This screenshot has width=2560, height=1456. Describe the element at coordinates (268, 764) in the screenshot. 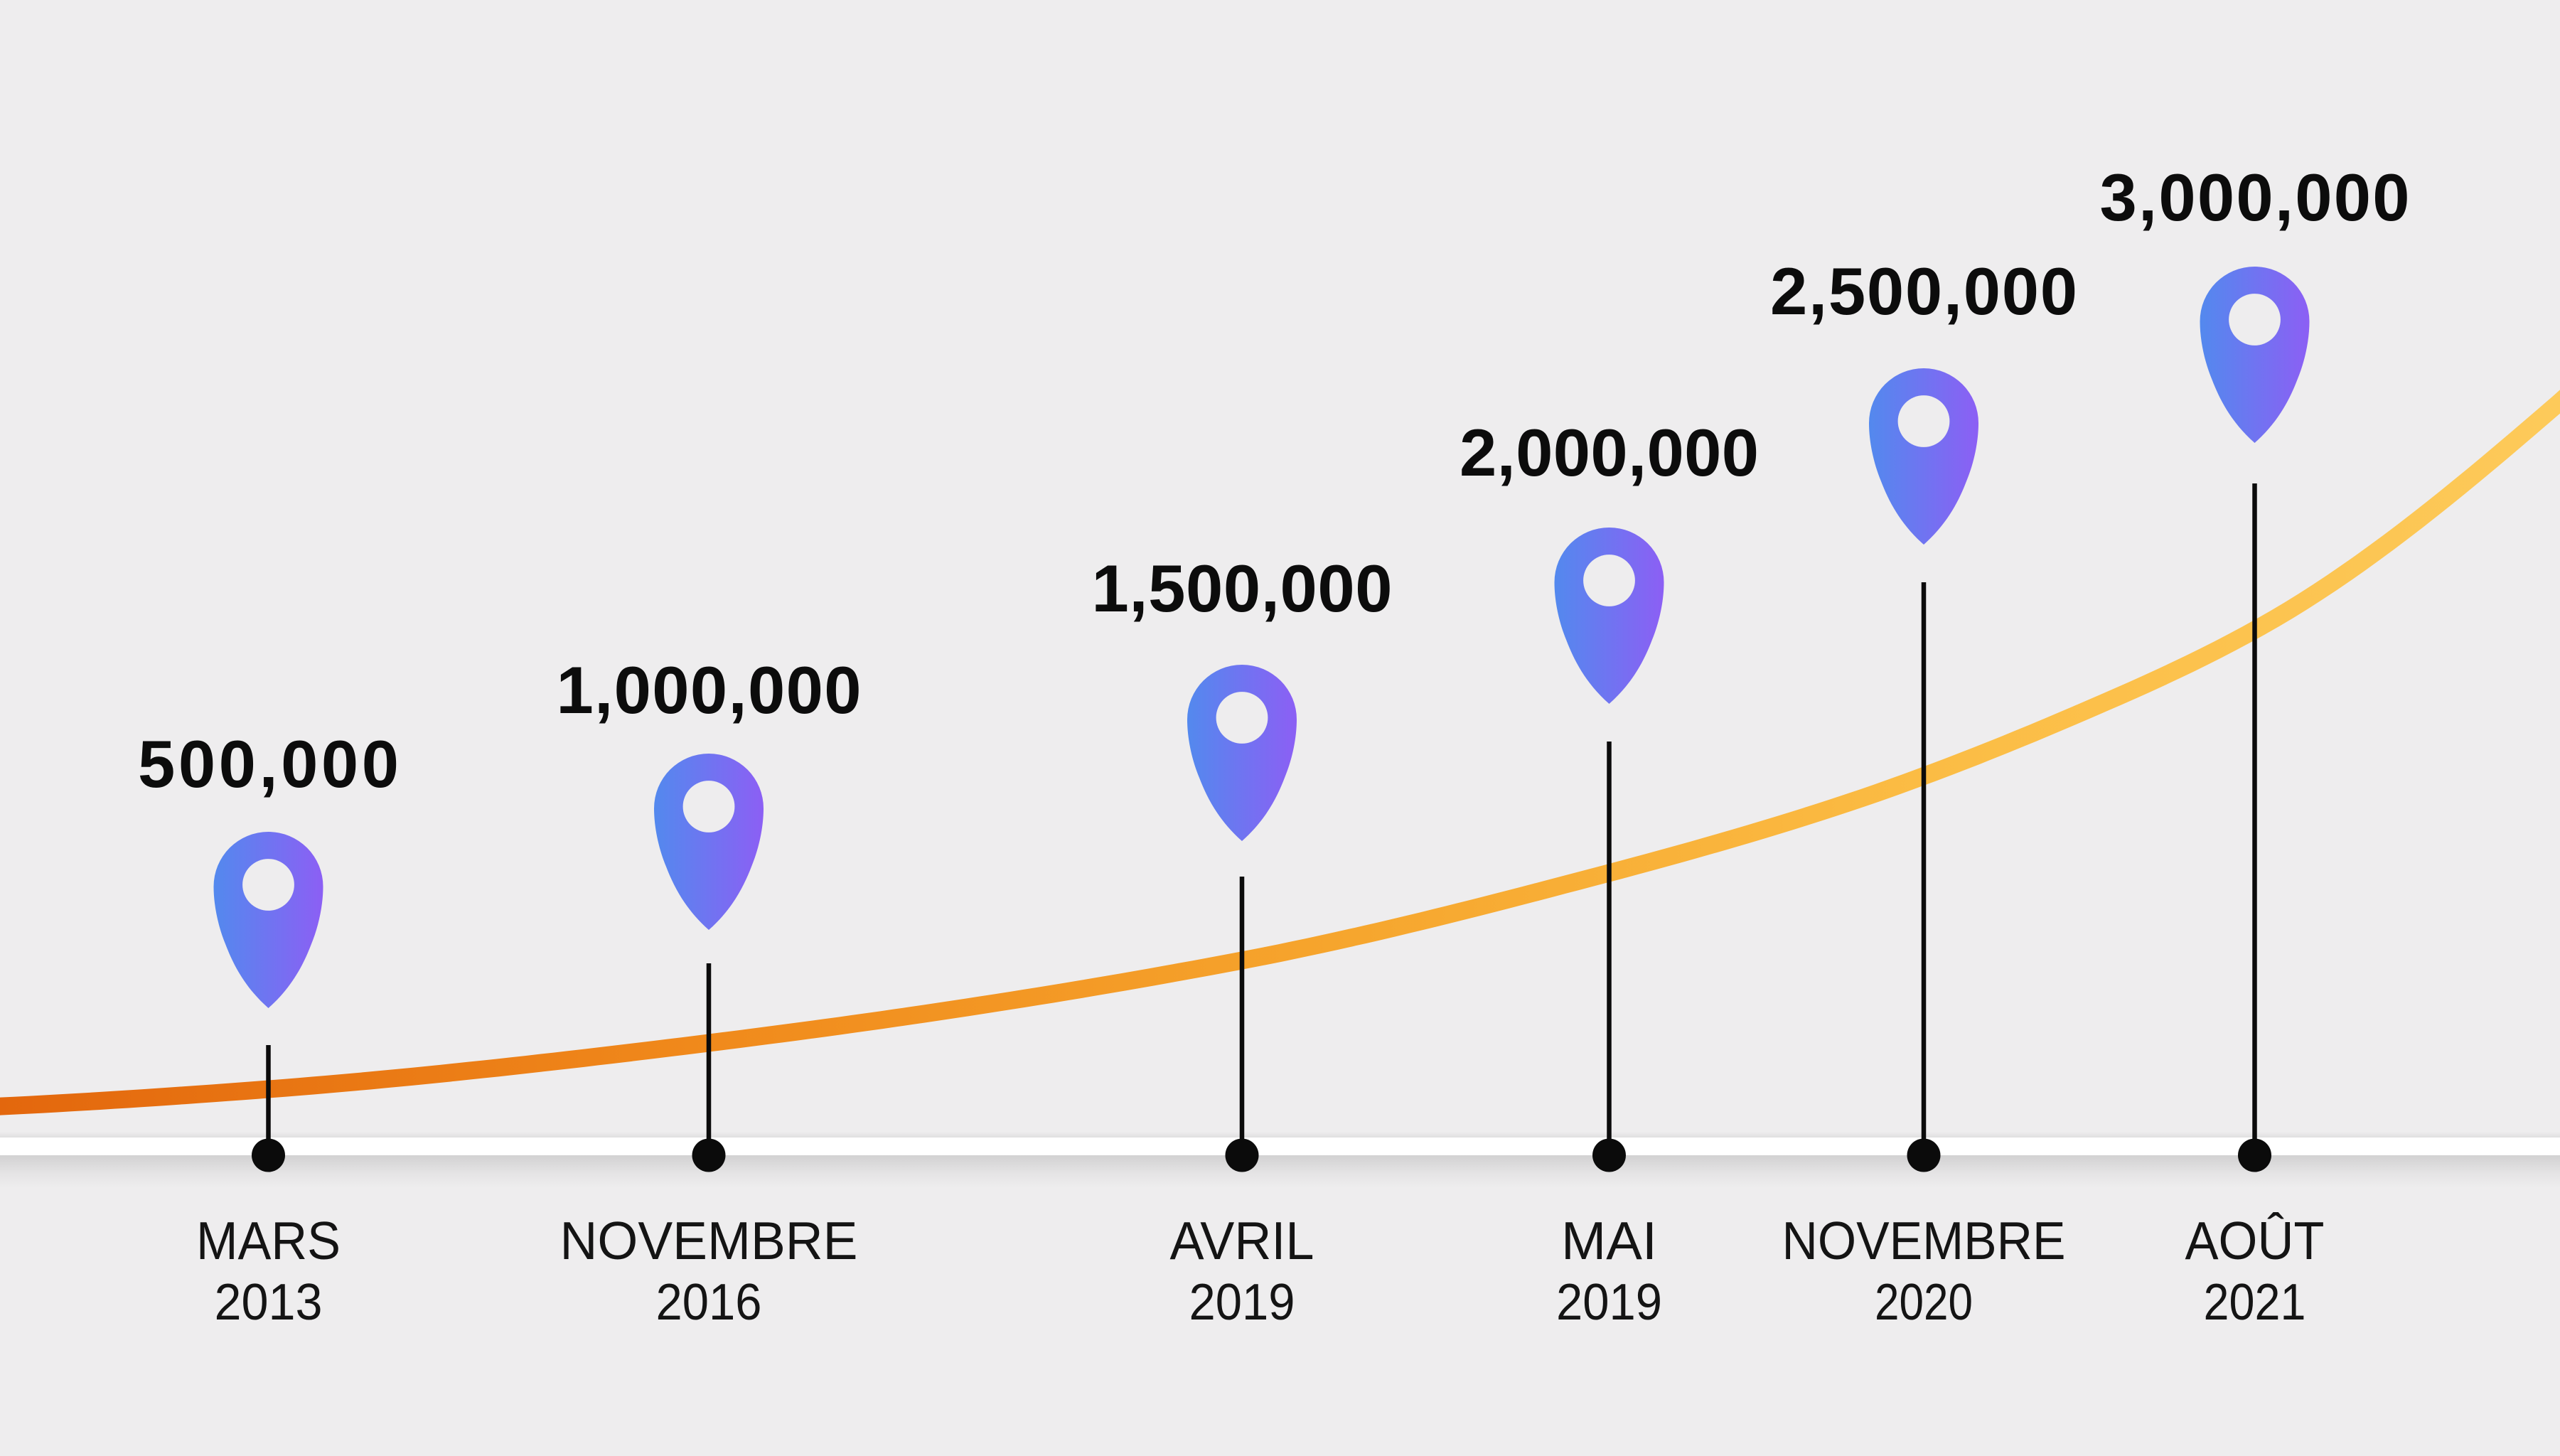

I see `svg-text: 500,000` at that location.